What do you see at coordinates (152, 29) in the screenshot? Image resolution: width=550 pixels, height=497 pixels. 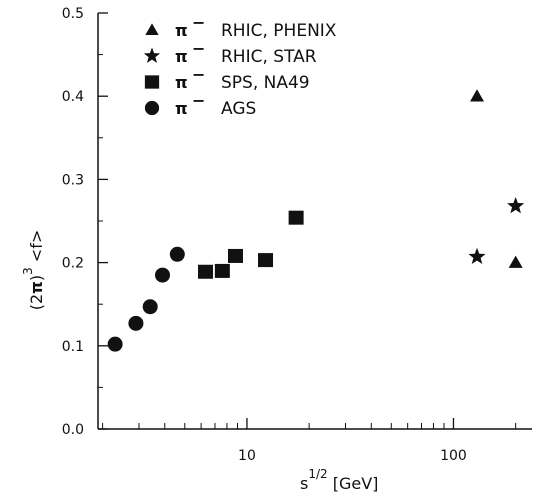 I see `legend-triangle-marker` at bounding box center [152, 29].